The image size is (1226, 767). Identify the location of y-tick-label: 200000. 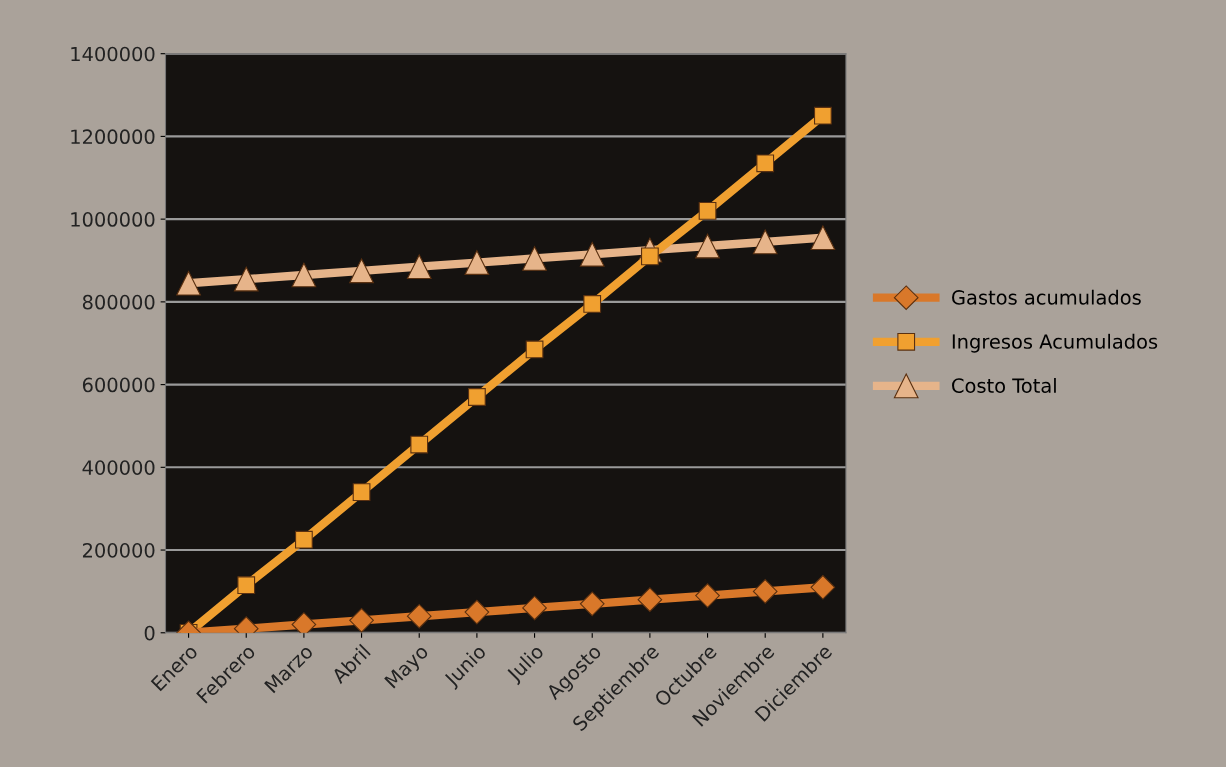
(118, 550).